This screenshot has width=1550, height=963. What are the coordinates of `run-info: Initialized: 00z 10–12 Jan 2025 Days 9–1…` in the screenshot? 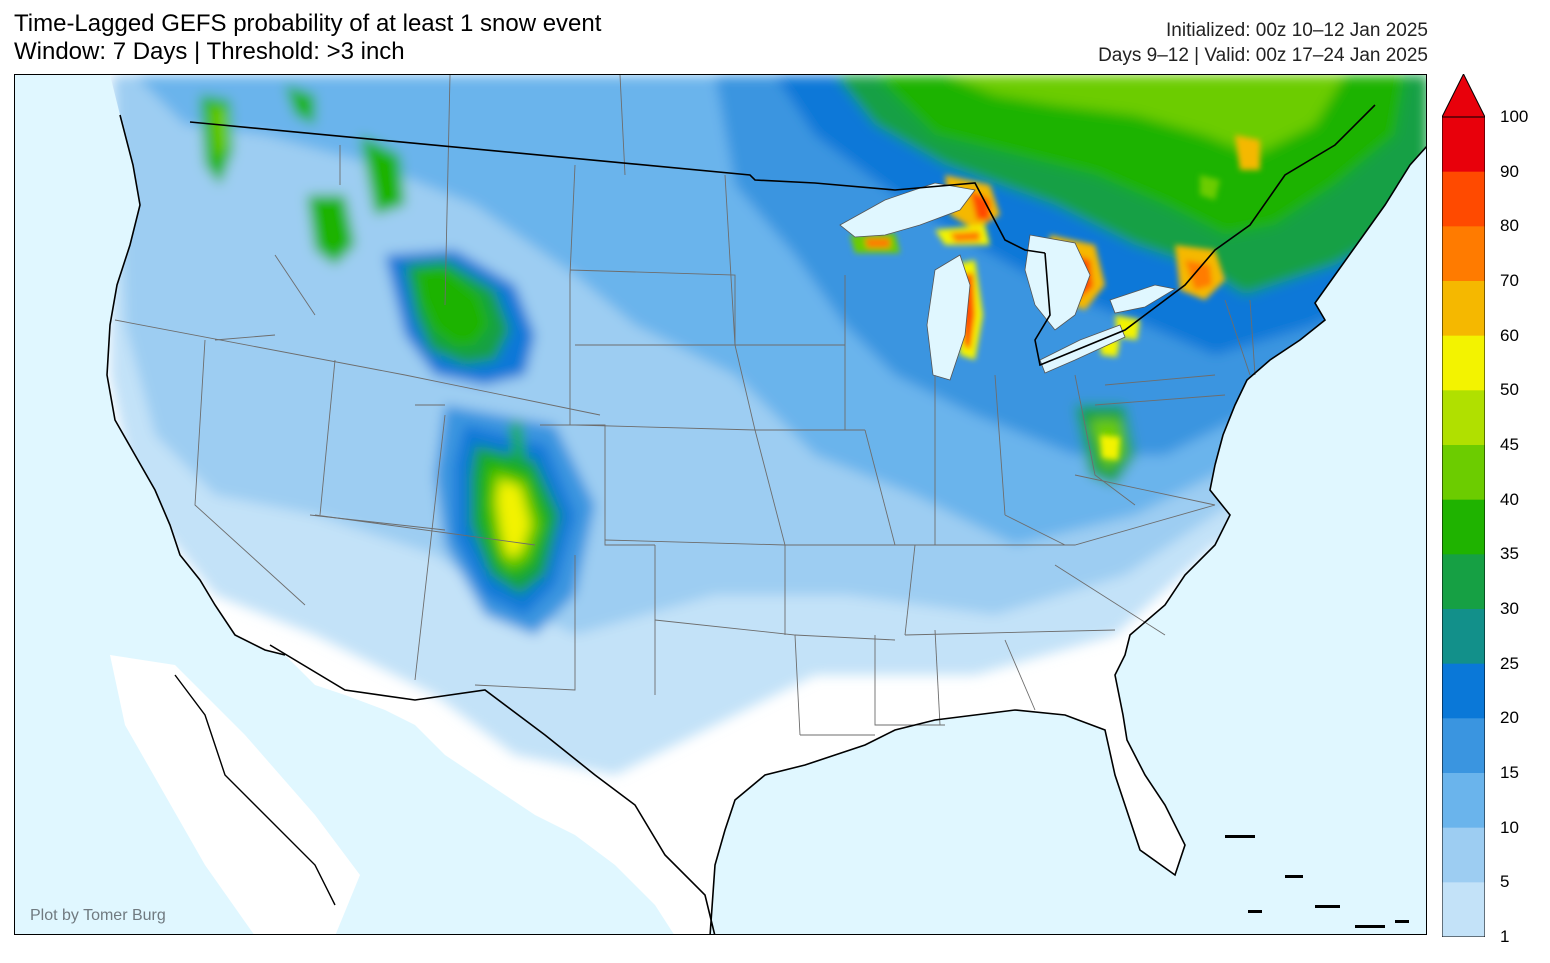 It's located at (1263, 43).